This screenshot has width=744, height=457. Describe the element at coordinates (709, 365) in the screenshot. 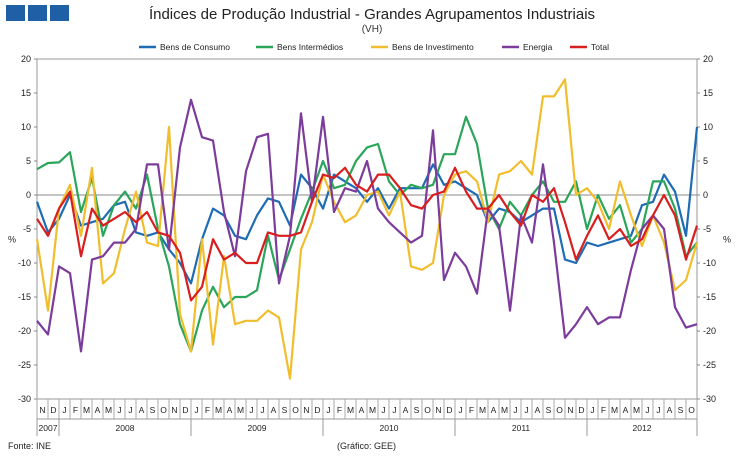

I see `y-tick-label-right: -25` at that location.